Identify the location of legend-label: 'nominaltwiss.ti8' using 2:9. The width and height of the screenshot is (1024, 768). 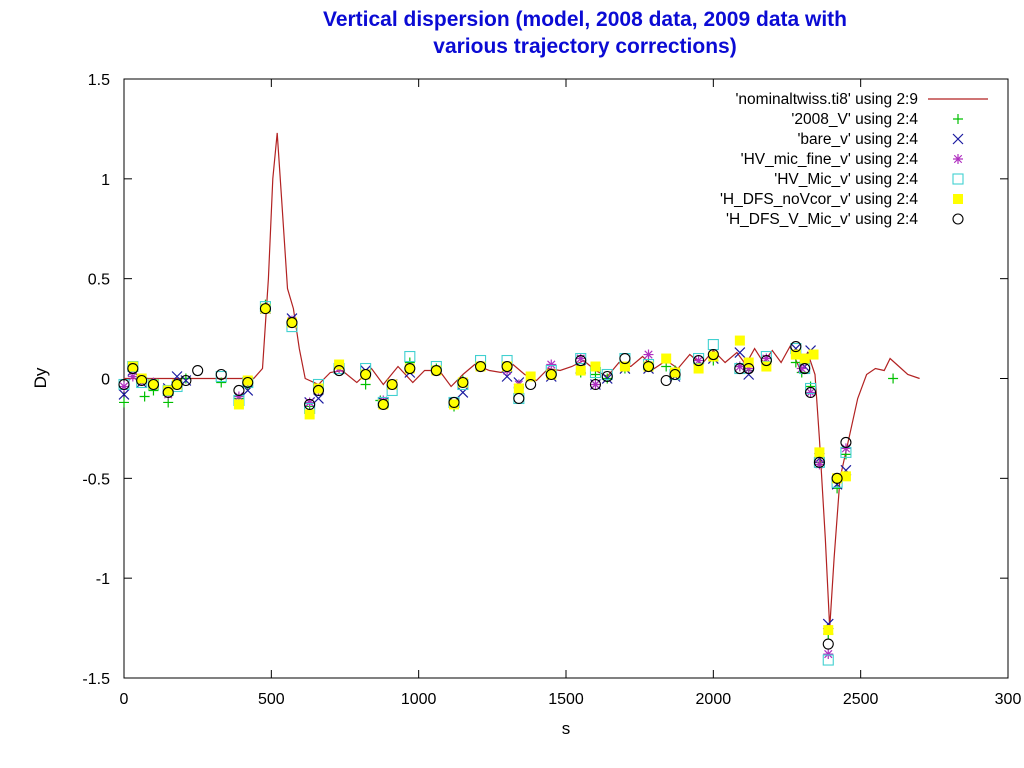
(826, 99).